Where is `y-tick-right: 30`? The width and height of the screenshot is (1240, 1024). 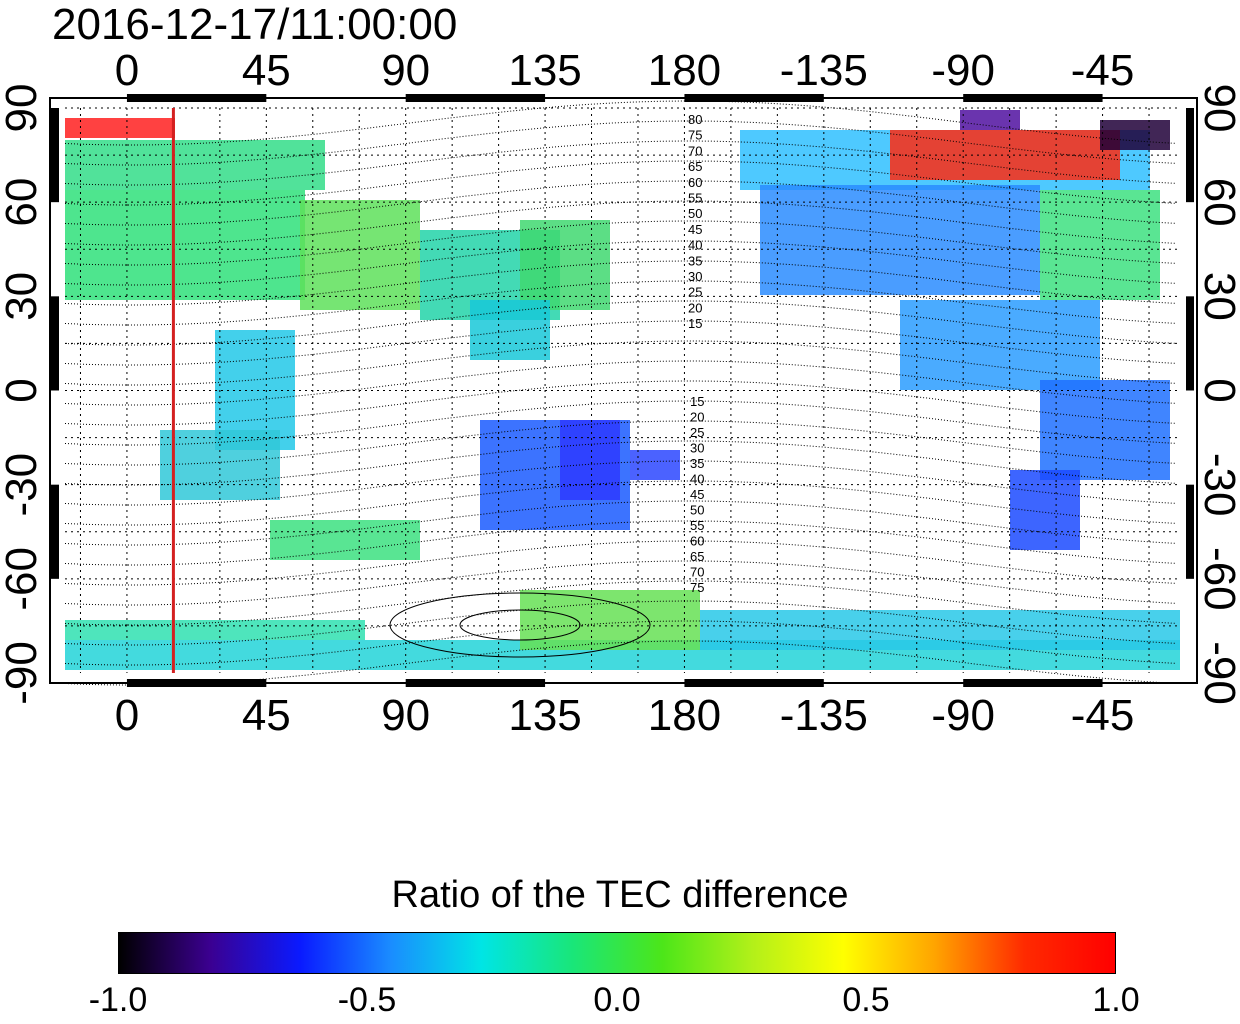 y-tick-right: 30 is located at coordinates (1217, 296).